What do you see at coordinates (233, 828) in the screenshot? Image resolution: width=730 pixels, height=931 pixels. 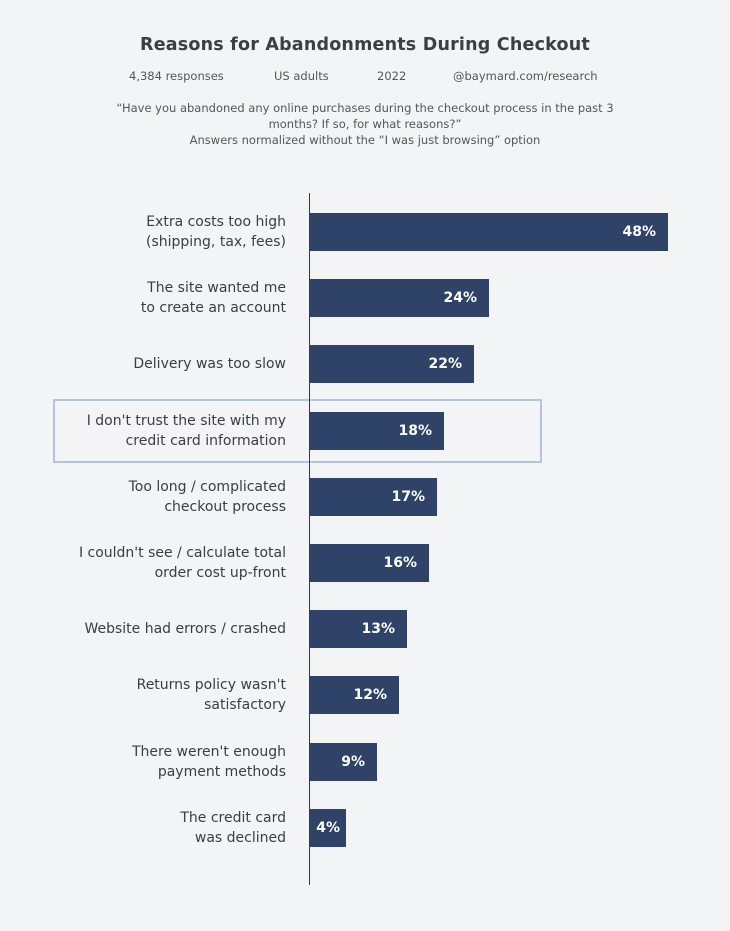 I see `category-label: The credit card was declined` at bounding box center [233, 828].